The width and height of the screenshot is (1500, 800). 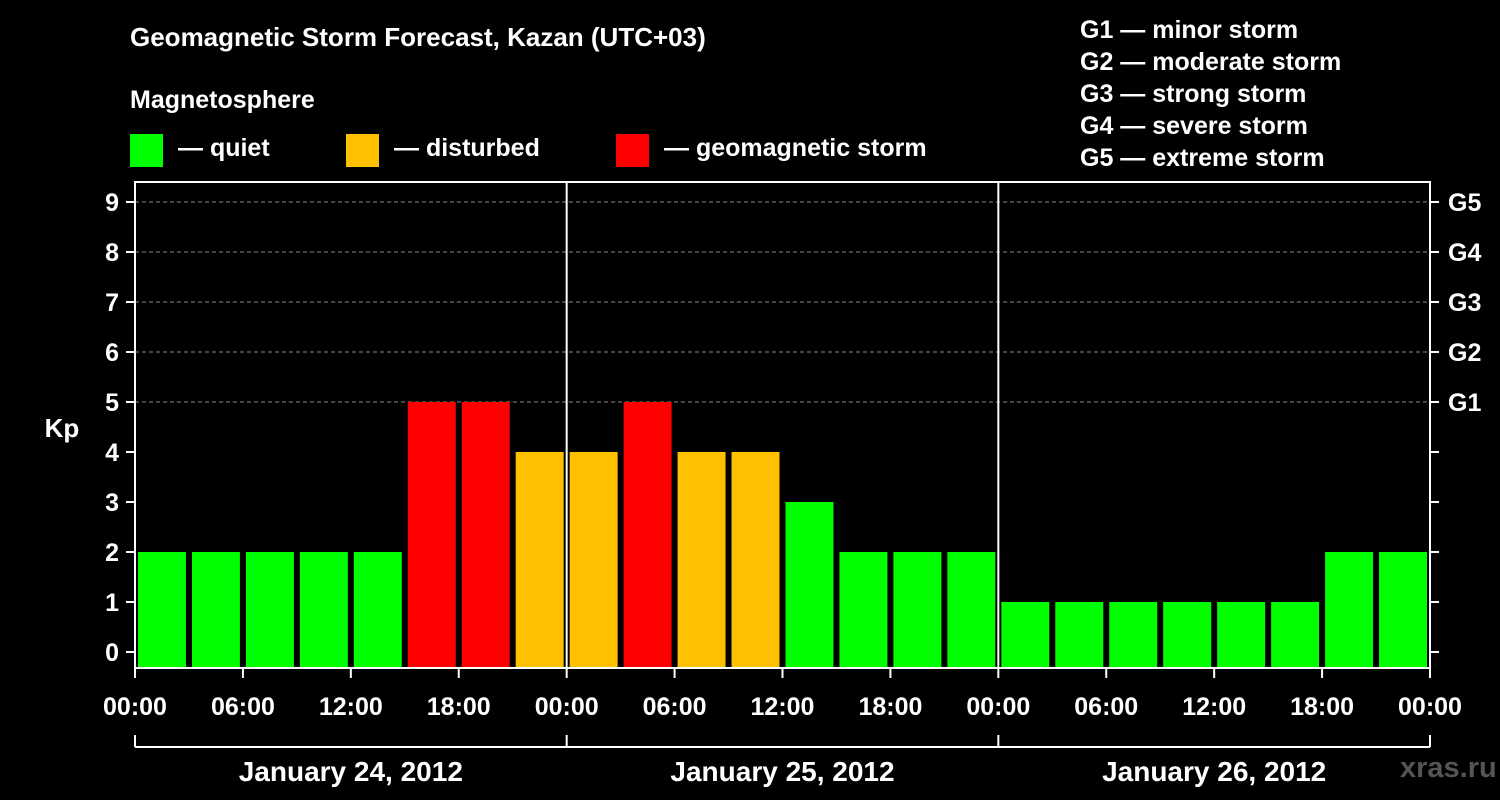 I want to click on y-tick-label: 1, so click(x=112, y=603).